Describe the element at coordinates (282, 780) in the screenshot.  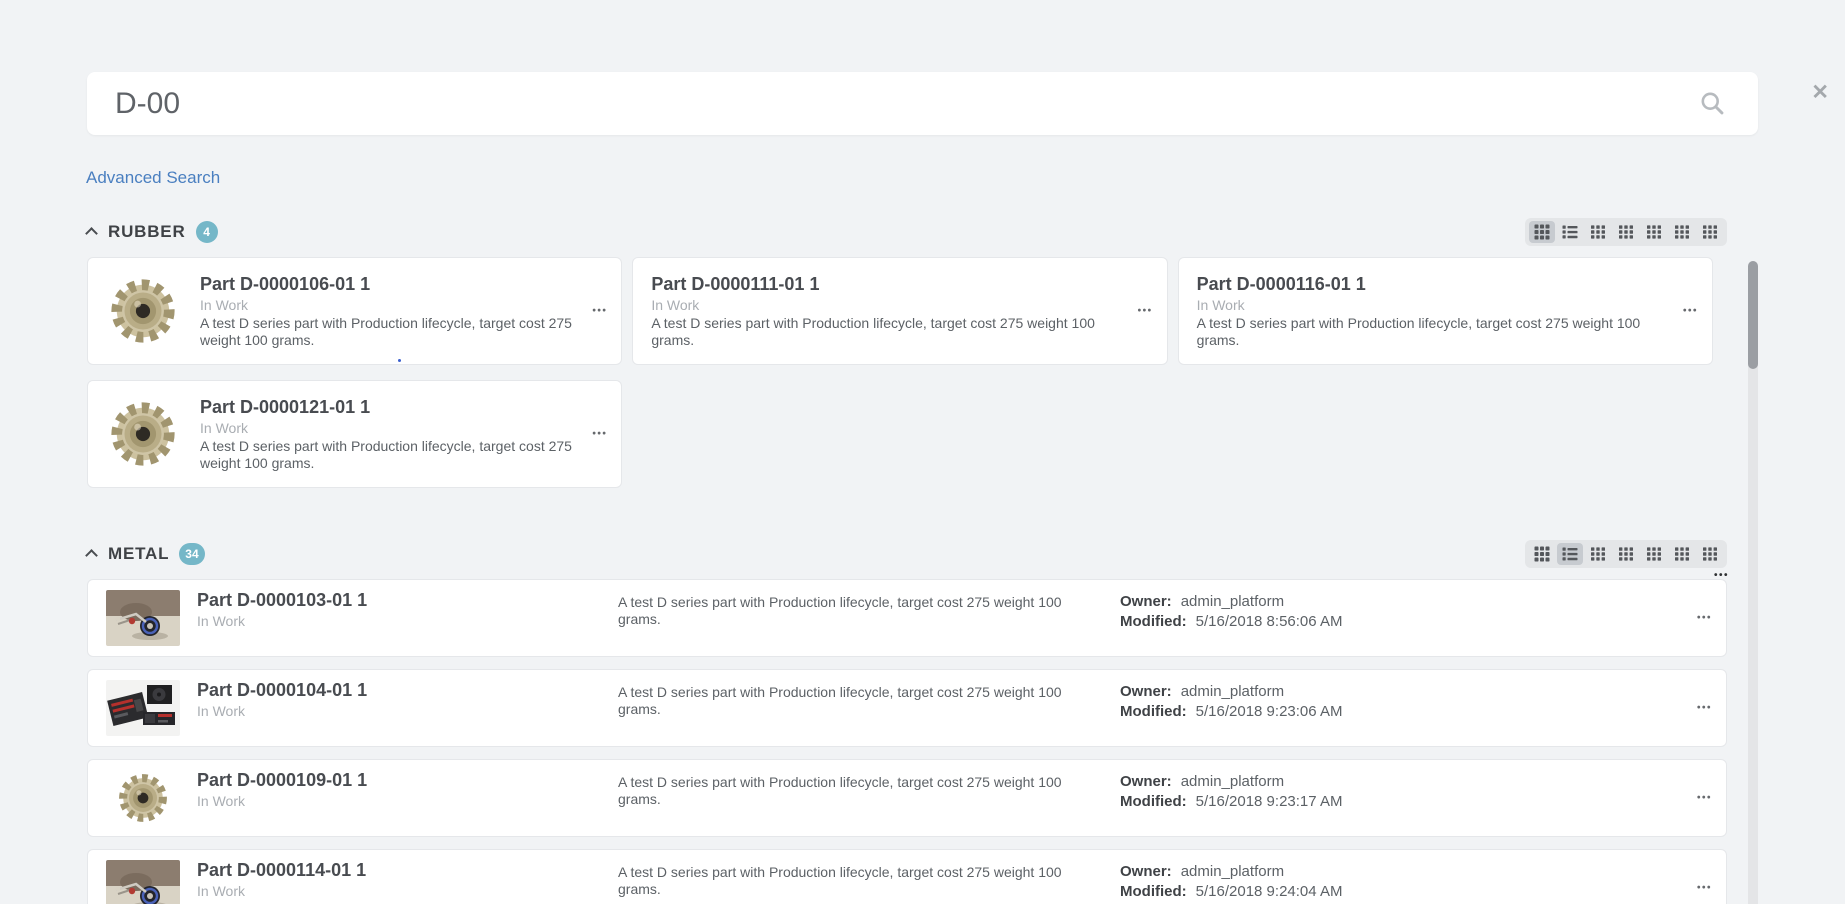
I see `part-title: Part D-0000109-01 1` at that location.